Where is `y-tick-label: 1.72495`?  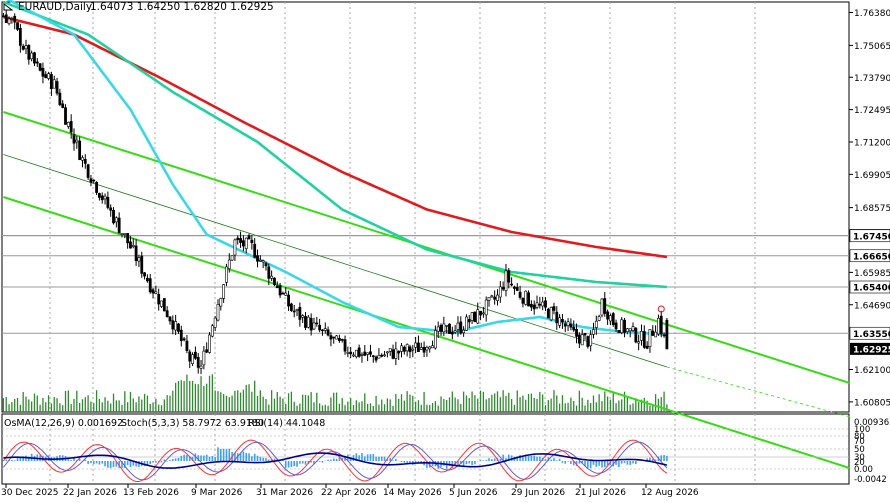 y-tick-label: 1.72495 is located at coordinates (872, 111).